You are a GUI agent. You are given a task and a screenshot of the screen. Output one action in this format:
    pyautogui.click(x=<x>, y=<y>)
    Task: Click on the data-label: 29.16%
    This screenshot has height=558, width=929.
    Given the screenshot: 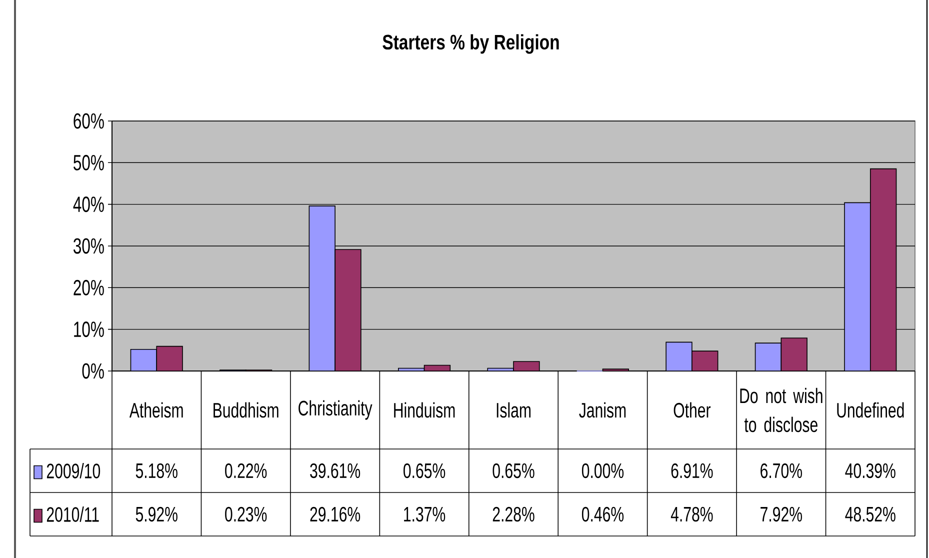 What is the action you would take?
    pyautogui.click(x=335, y=514)
    